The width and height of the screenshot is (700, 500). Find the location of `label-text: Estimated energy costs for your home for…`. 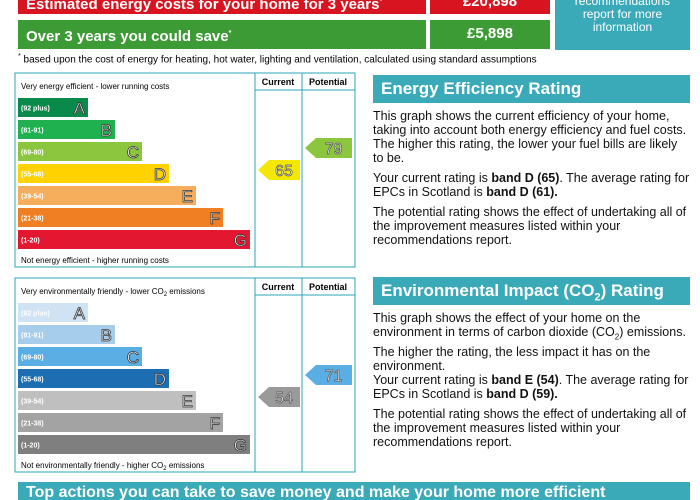

label-text: Estimated energy costs for your home for… is located at coordinates (203, 6).